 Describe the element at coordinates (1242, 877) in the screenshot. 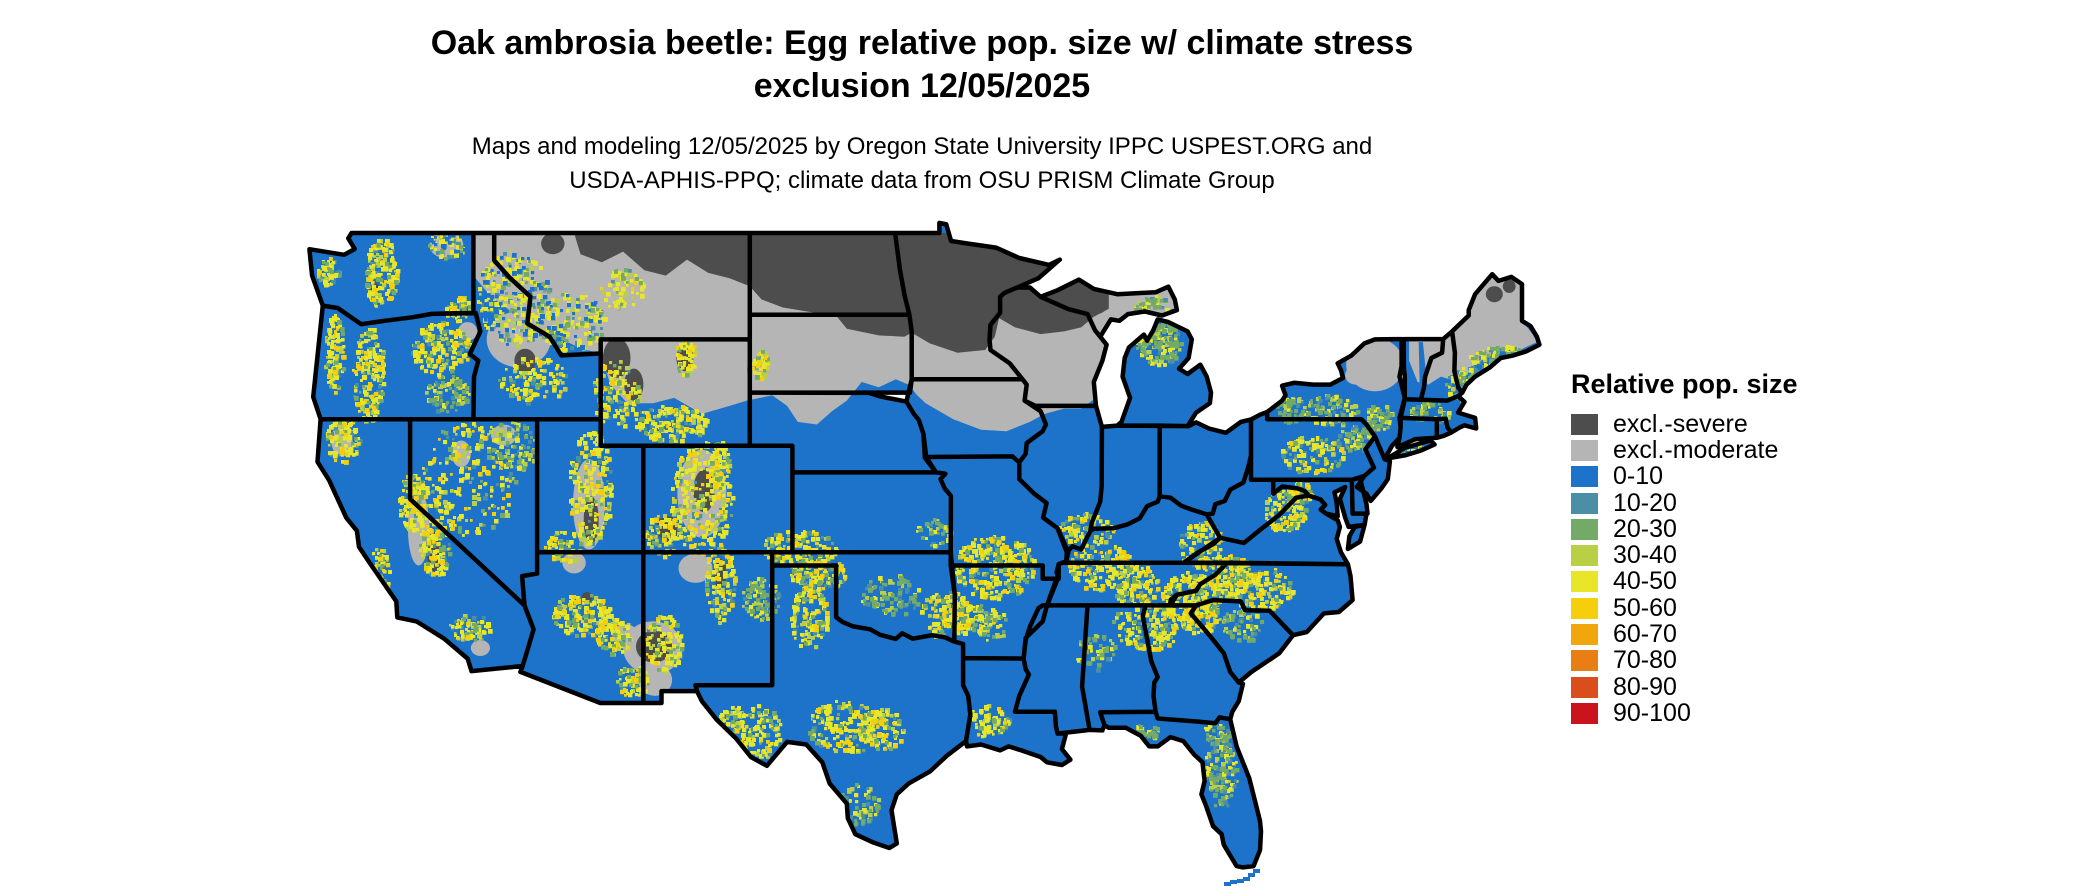

I see `florida-keys` at that location.